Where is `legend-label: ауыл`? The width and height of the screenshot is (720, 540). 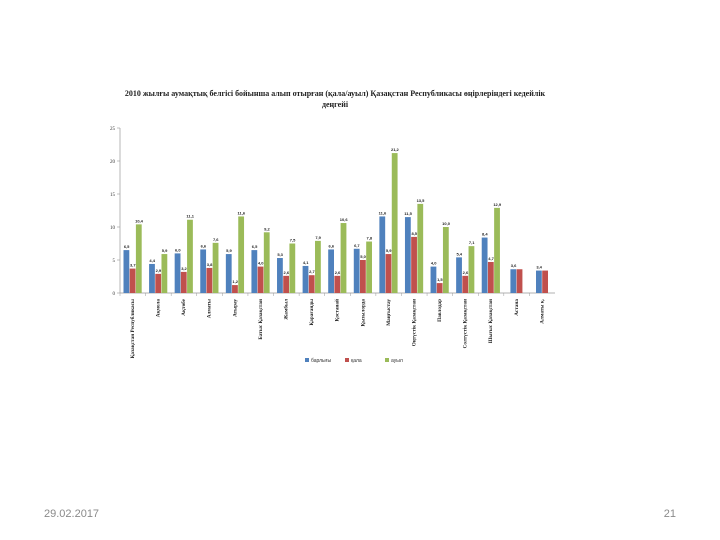
legend-label: ауыл is located at coordinates (397, 361).